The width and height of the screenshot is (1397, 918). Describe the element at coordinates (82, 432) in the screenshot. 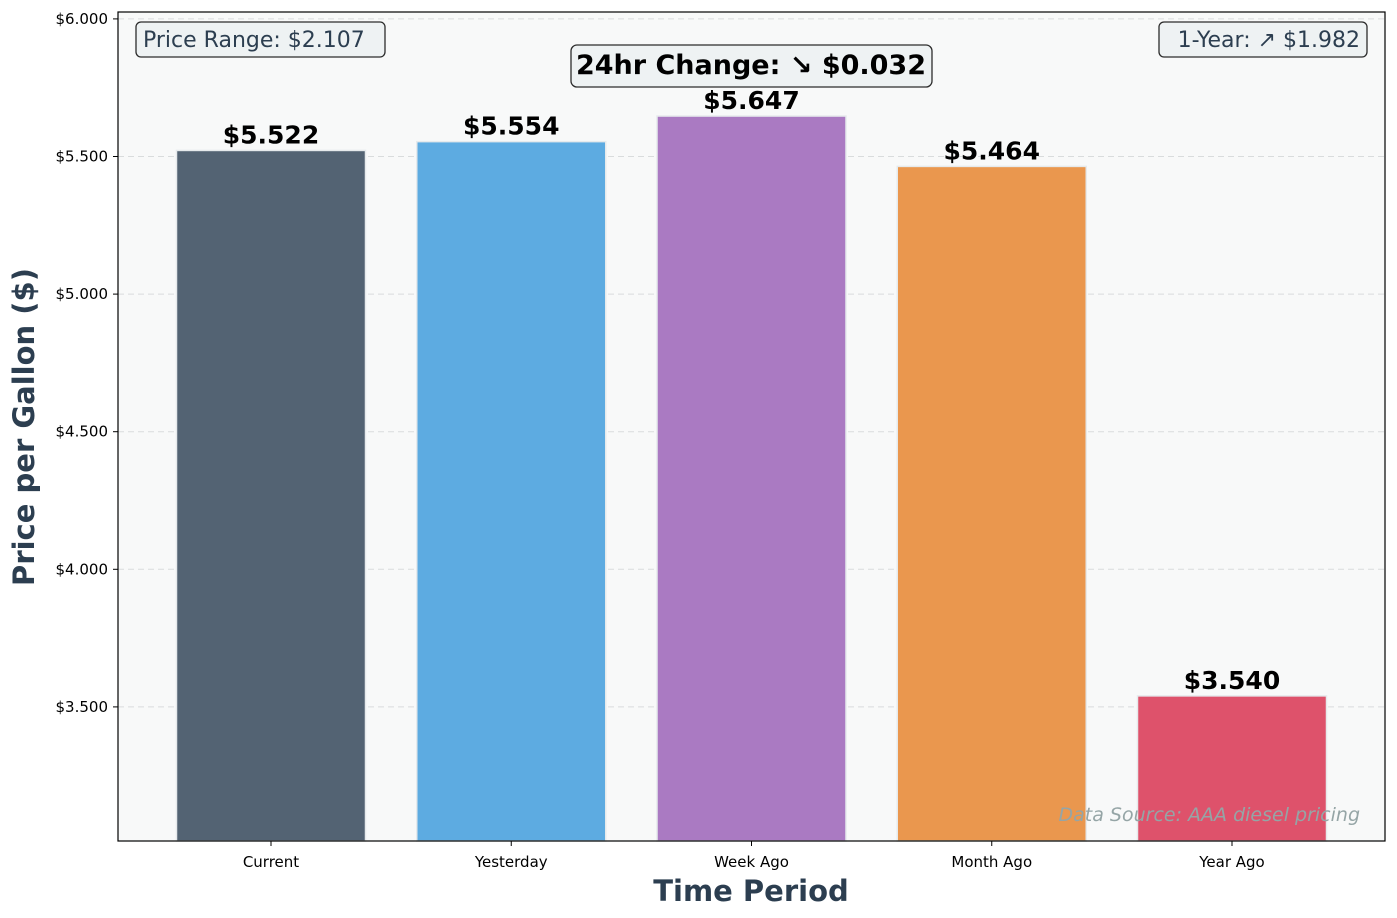

I see `y-tick-label: $4.500` at that location.